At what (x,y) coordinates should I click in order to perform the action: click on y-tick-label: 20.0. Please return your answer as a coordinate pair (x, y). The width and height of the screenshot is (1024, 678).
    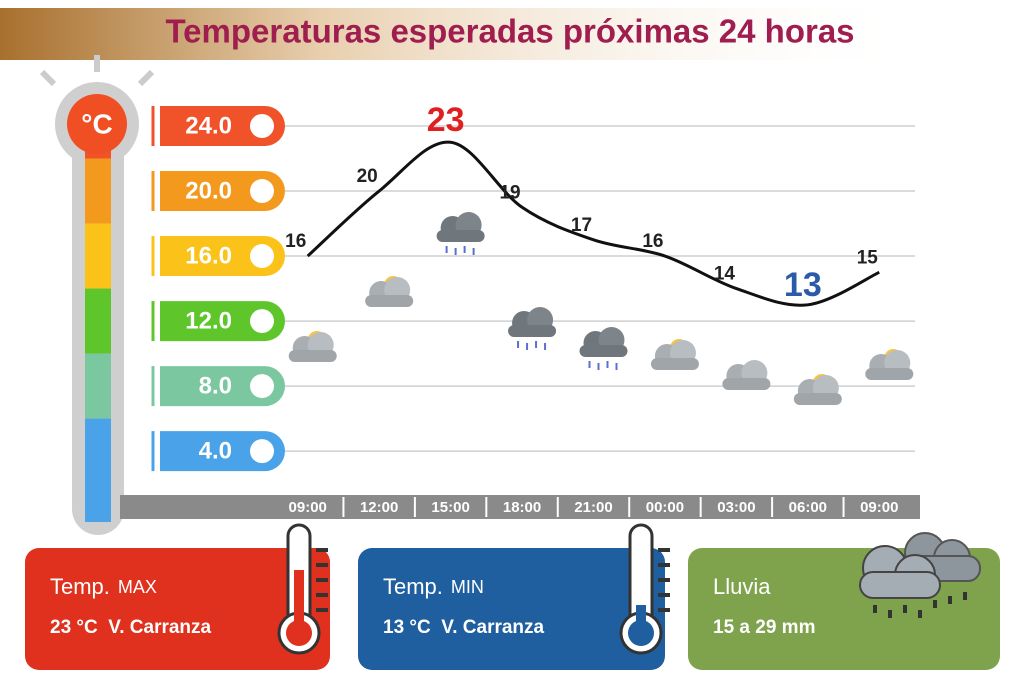
    Looking at the image, I should click on (208, 190).